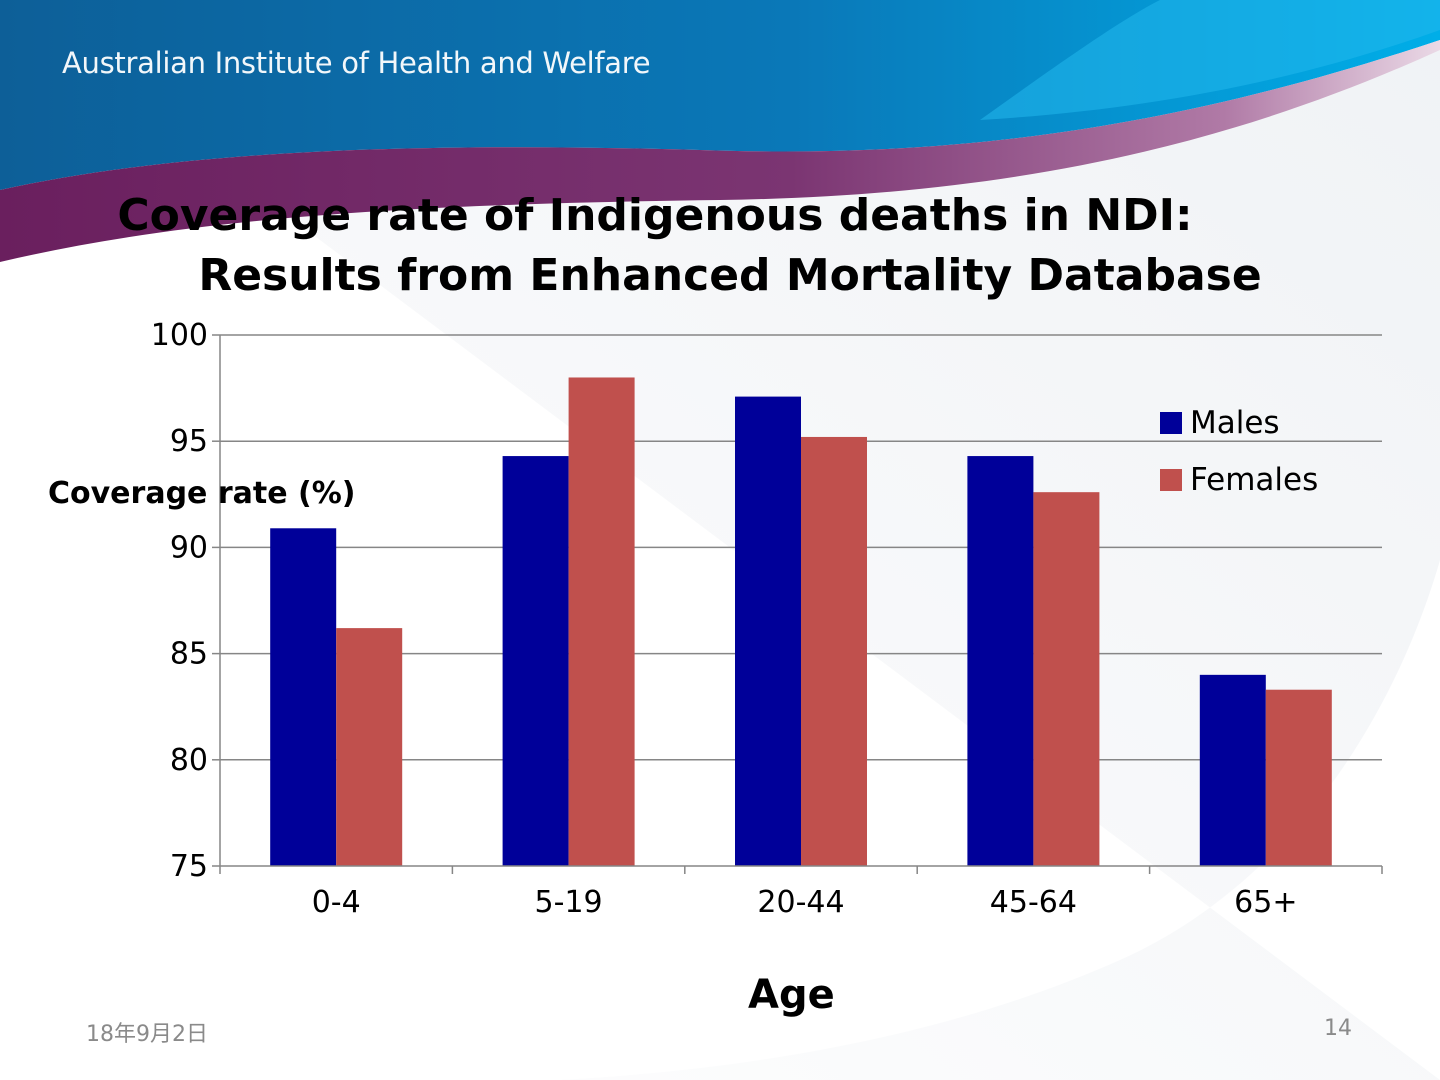 Image resolution: width=1440 pixels, height=1080 pixels. I want to click on y-axis-label: Coverage rate (%), so click(202, 493).